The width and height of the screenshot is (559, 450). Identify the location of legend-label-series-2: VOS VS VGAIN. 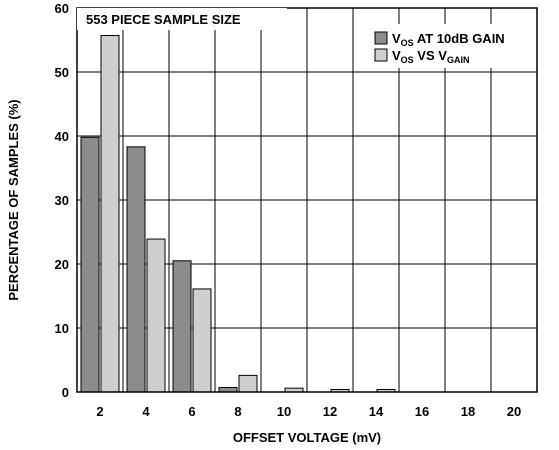
(430, 56).